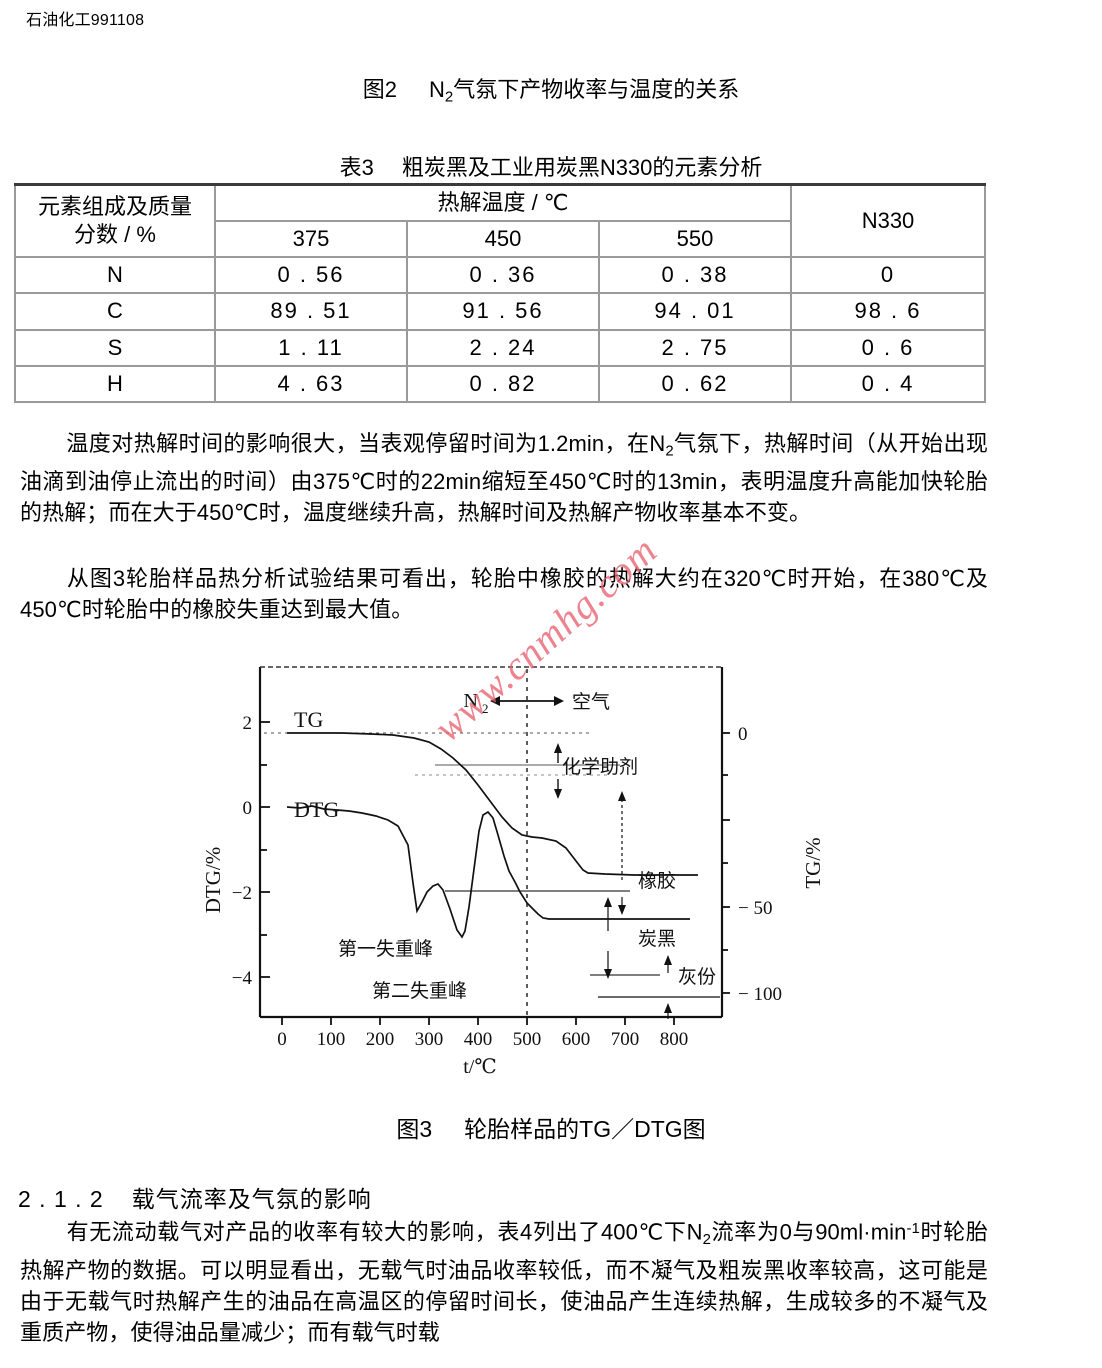 This screenshot has width=1102, height=1368. I want to click on header-element-line2: 分数 / %, so click(115, 235).